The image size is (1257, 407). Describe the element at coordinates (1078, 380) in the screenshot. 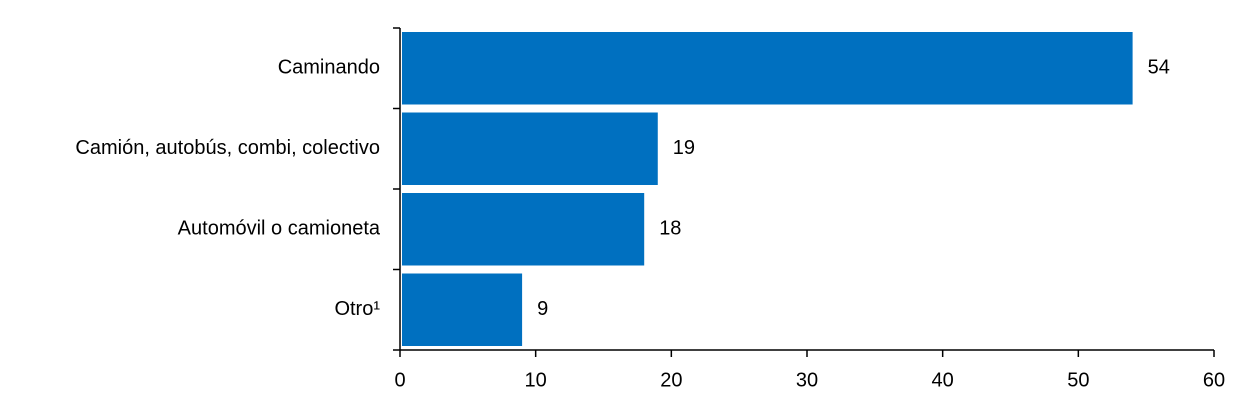

I see `x-tick-label: 50` at that location.